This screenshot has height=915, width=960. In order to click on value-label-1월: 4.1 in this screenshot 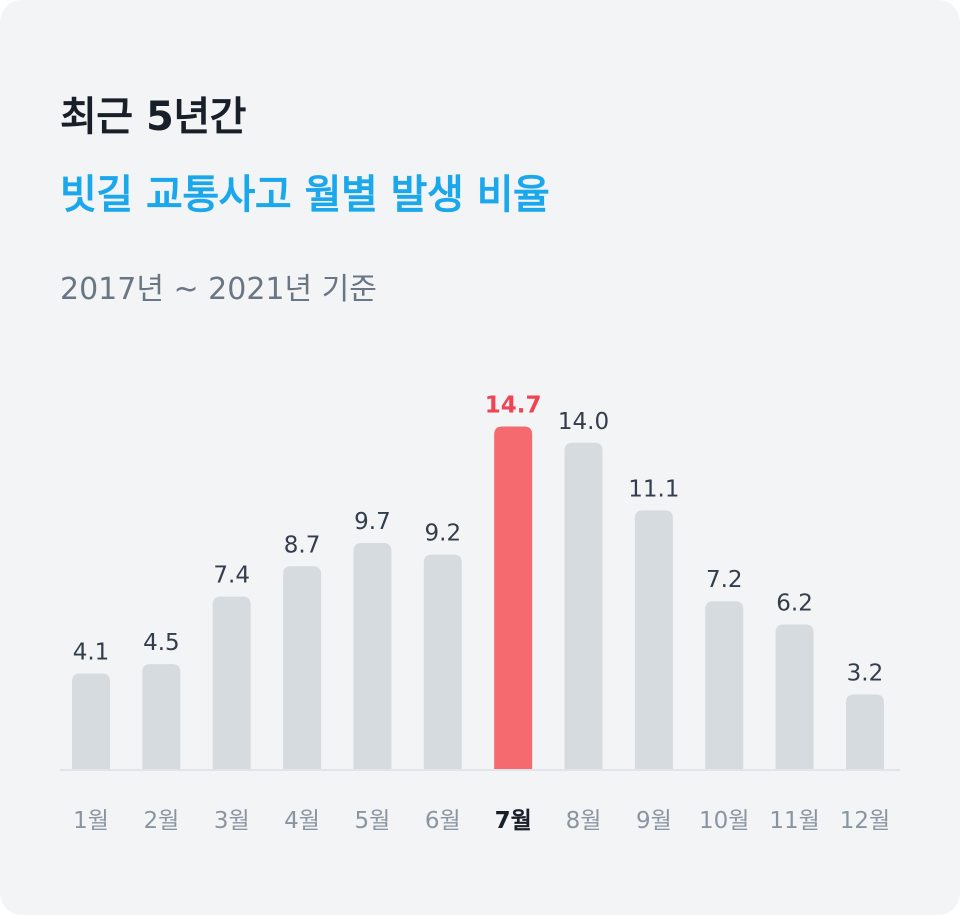, I will do `click(91, 652)`.